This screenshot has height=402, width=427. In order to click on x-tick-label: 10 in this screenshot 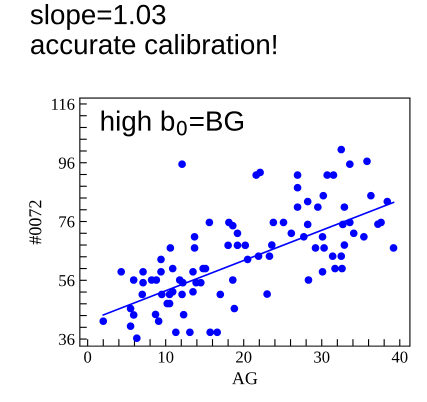, I will do `click(166, 357)`.